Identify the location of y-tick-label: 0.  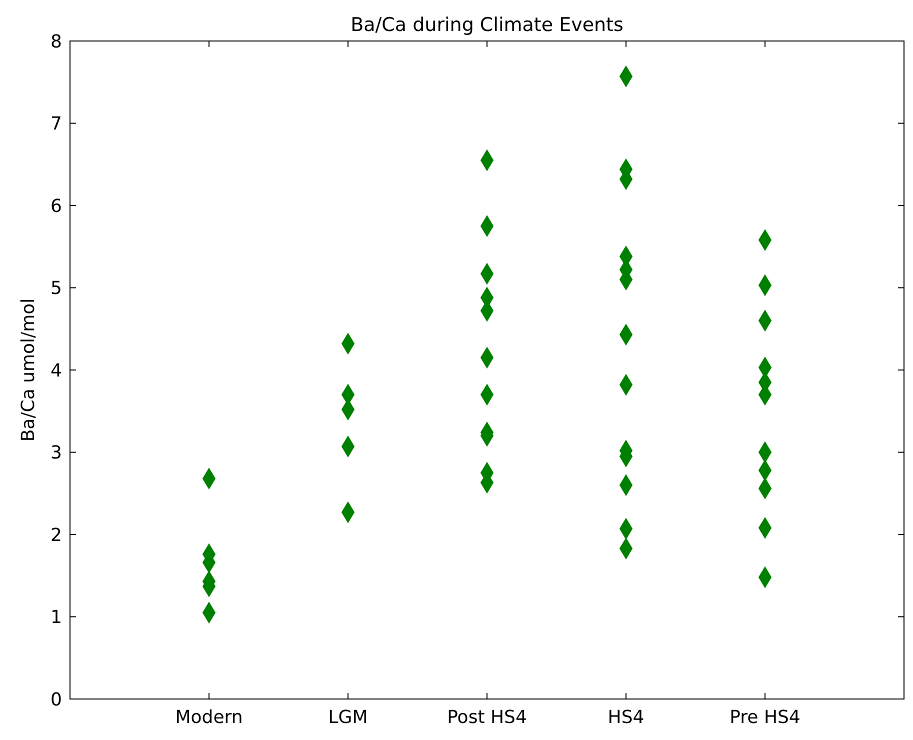
(56, 699).